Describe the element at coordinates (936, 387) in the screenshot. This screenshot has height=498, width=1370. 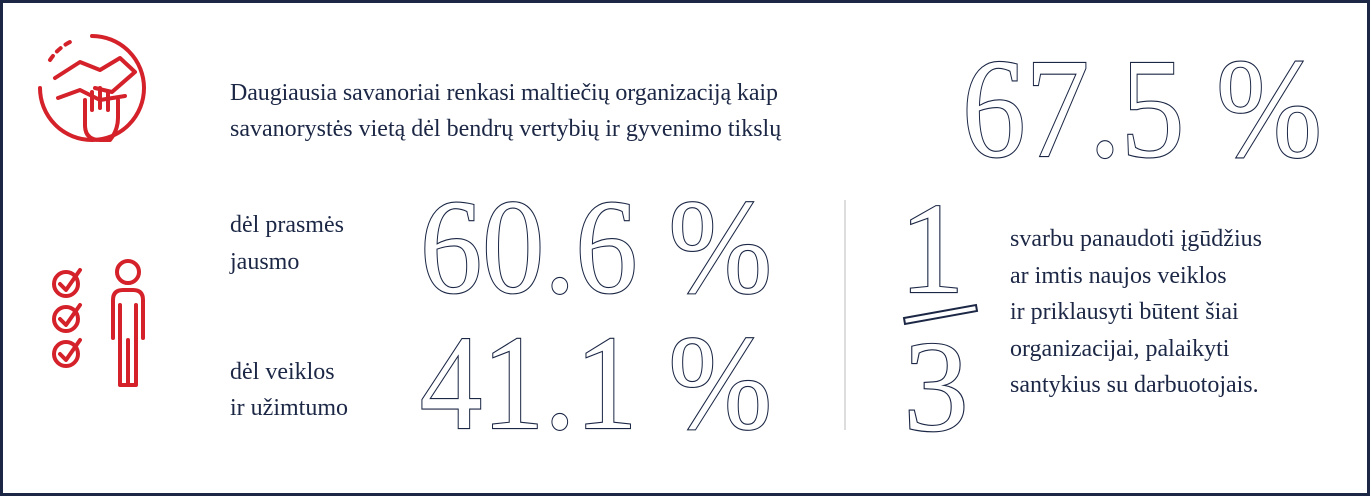
I see `fraction-denominator: 3` at that location.